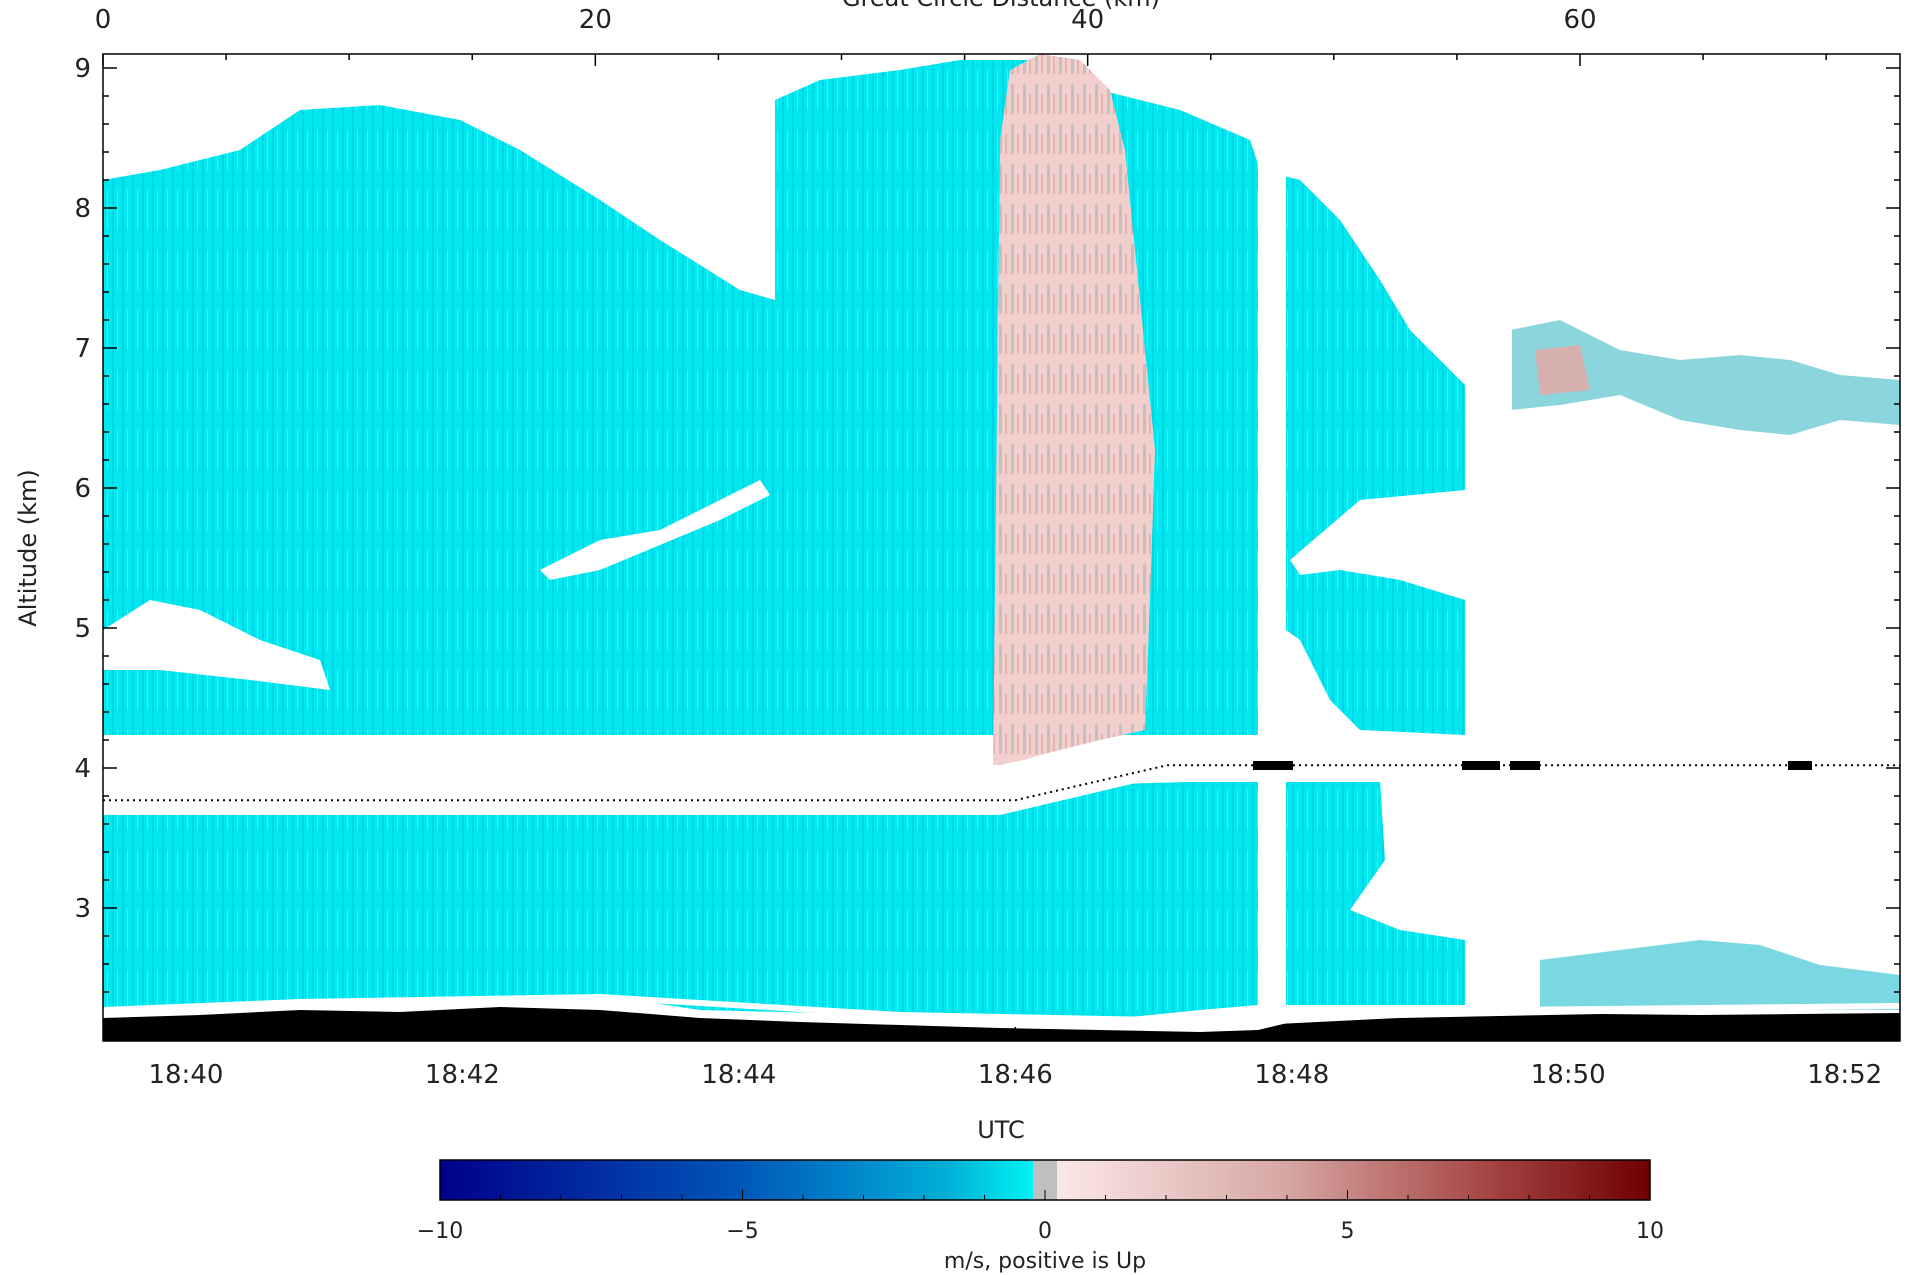 The width and height of the screenshot is (1925, 1275). Describe the element at coordinates (103, 20) in the screenshot. I see `top-tick-label: 0` at that location.